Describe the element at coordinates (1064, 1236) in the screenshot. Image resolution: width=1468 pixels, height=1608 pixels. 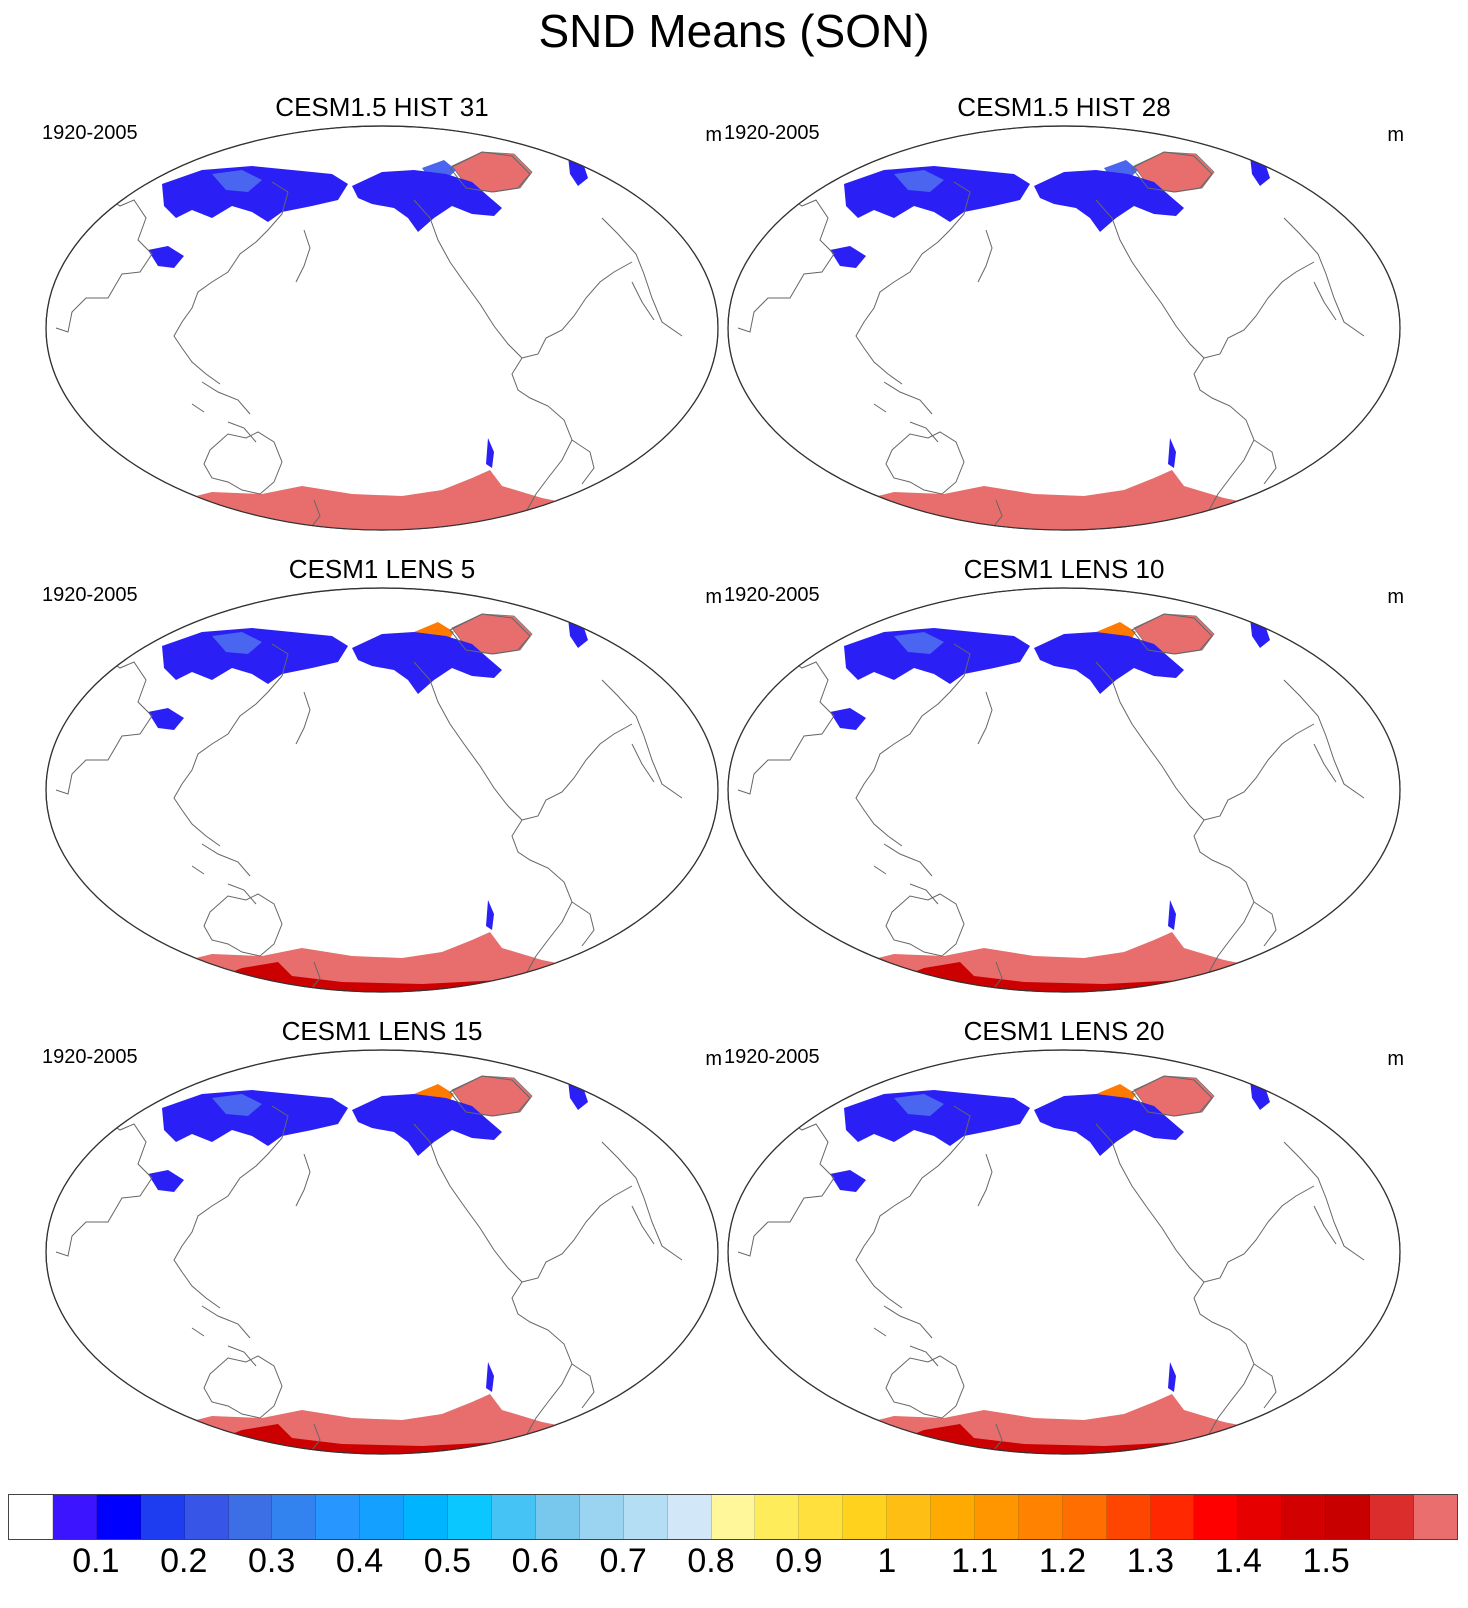
I see `map-panel-6: CESM1 LENS 20 1920-2005 m` at that location.